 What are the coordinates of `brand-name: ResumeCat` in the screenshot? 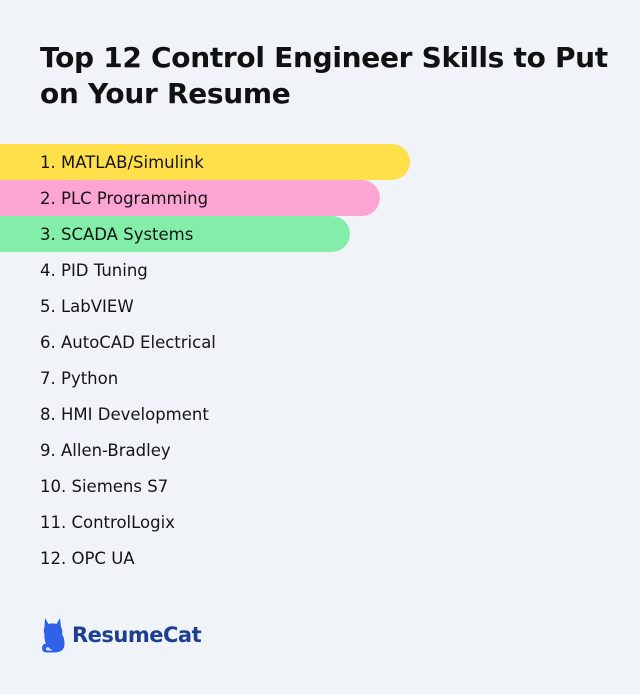 It's located at (137, 635).